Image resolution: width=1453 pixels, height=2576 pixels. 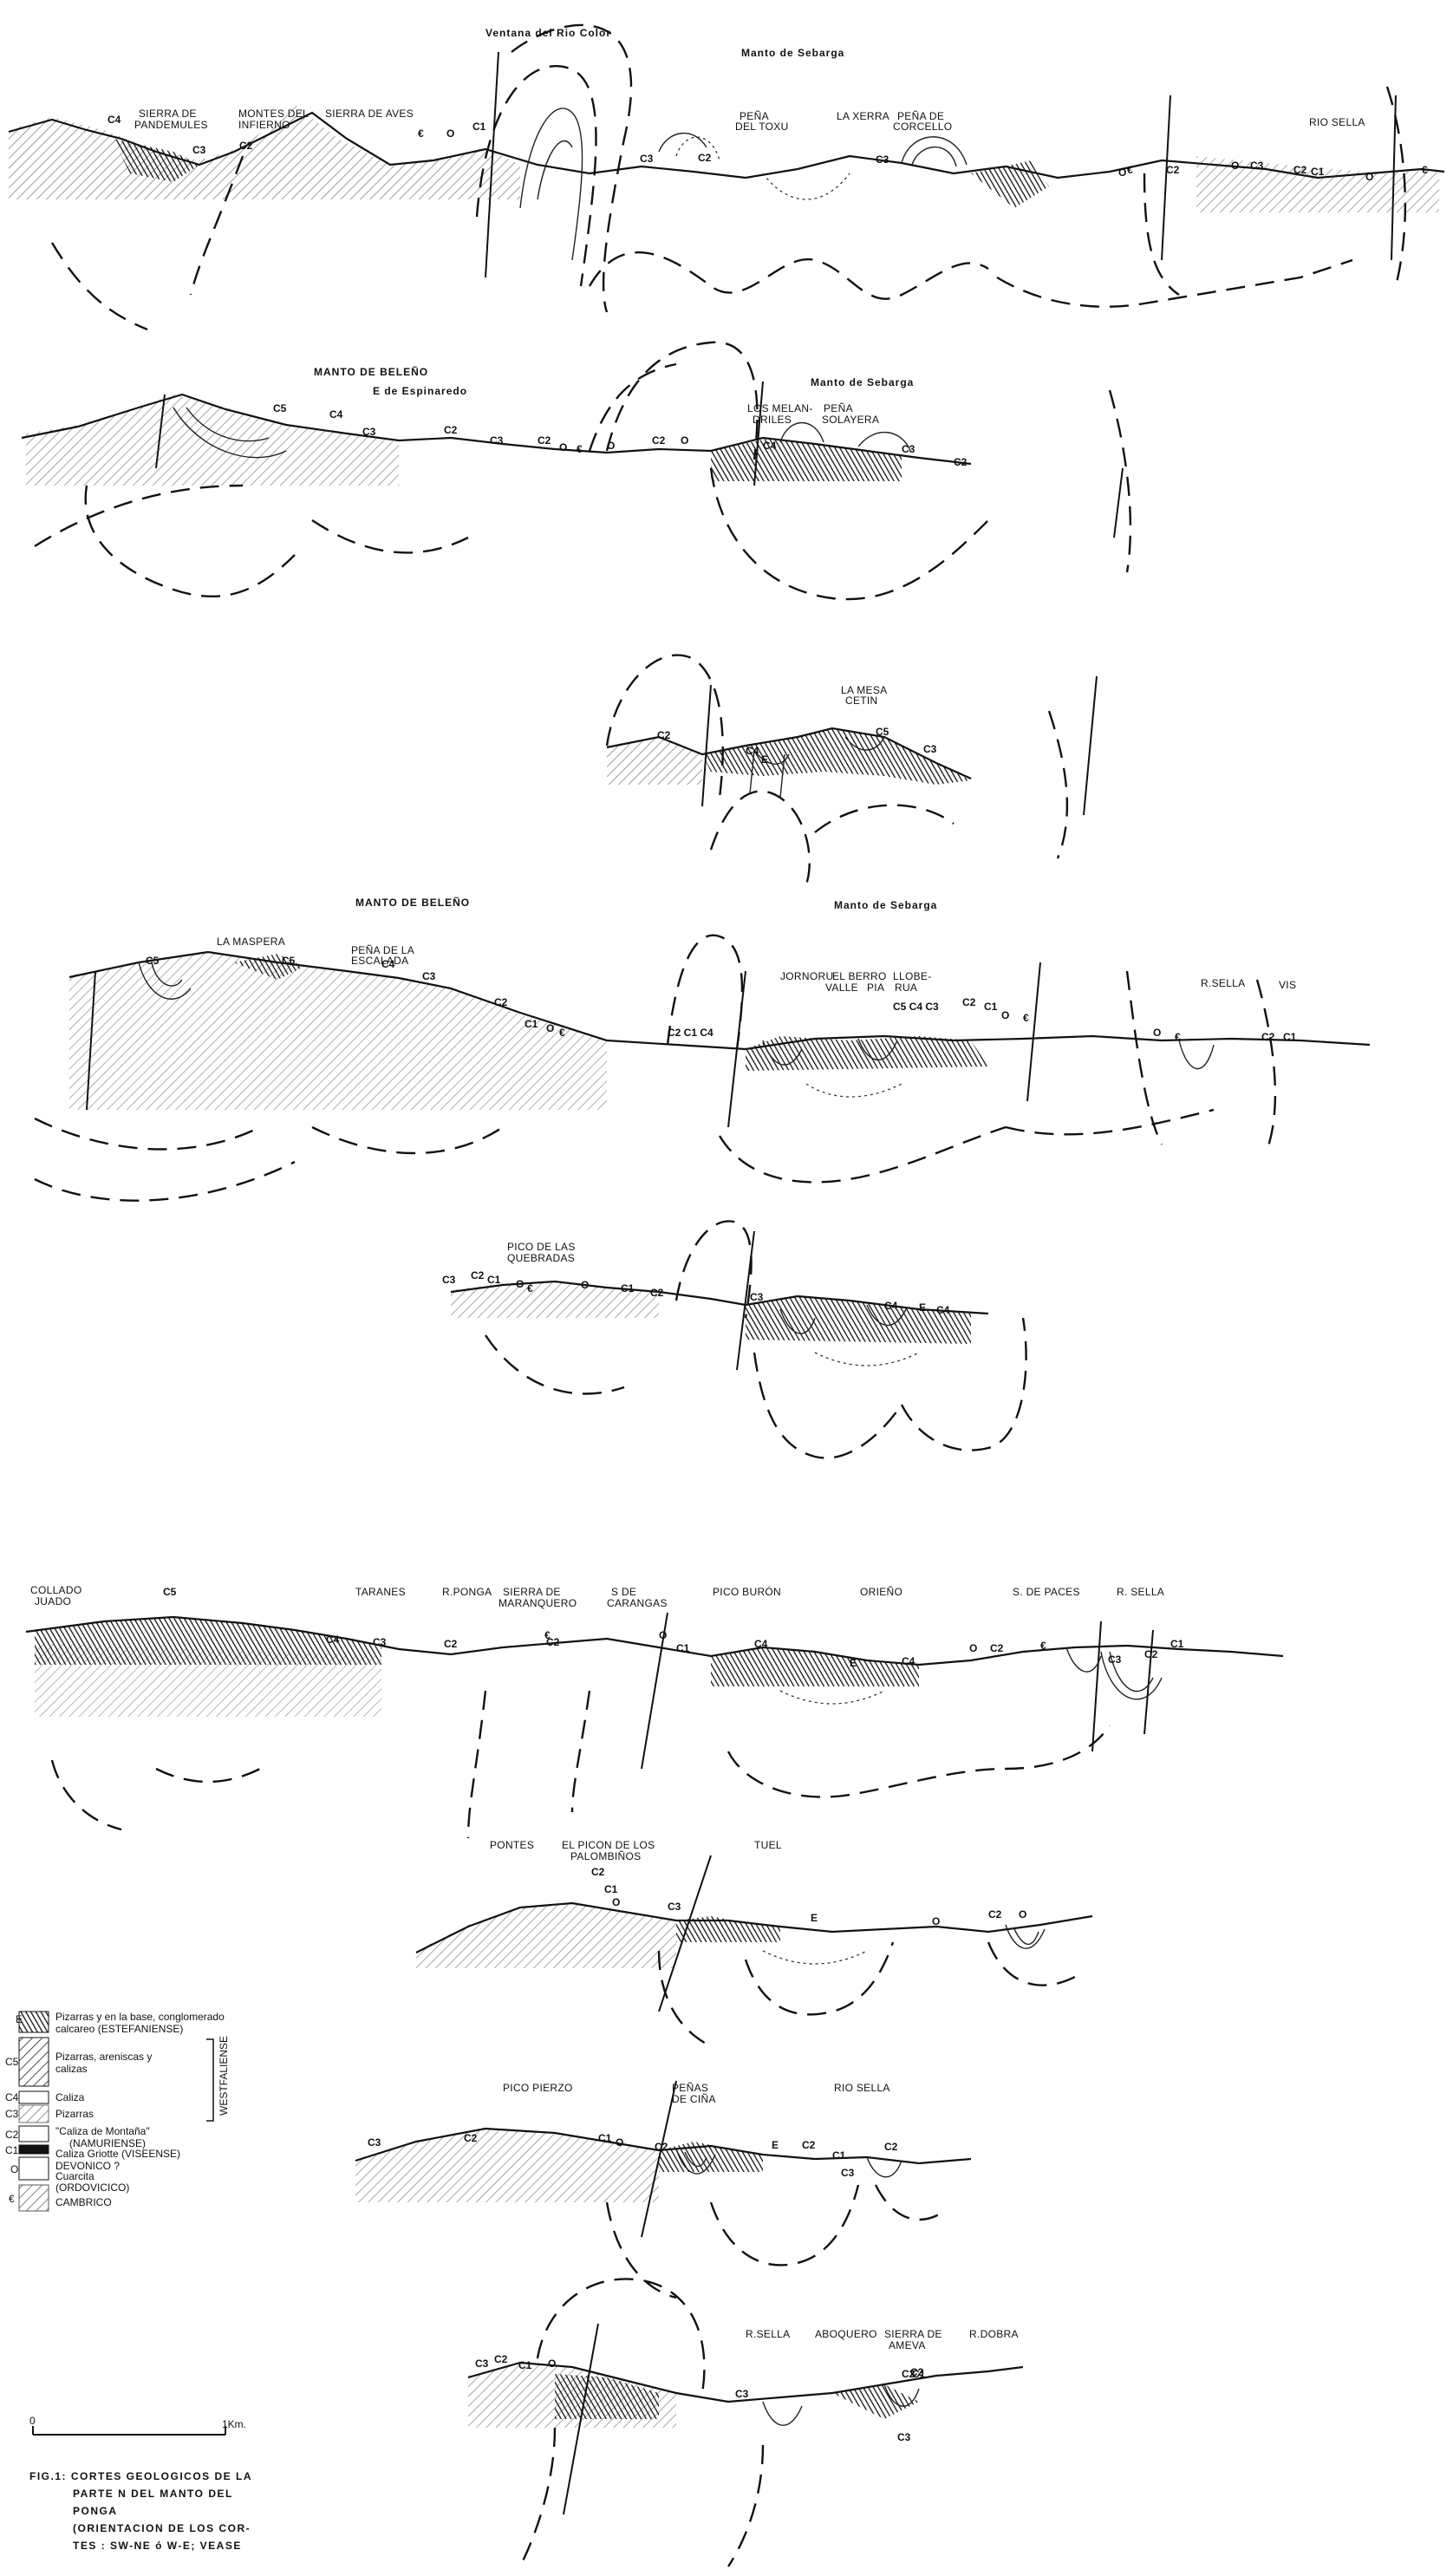 I want to click on s1-place-label: DEL TOXU, so click(x=762, y=127).